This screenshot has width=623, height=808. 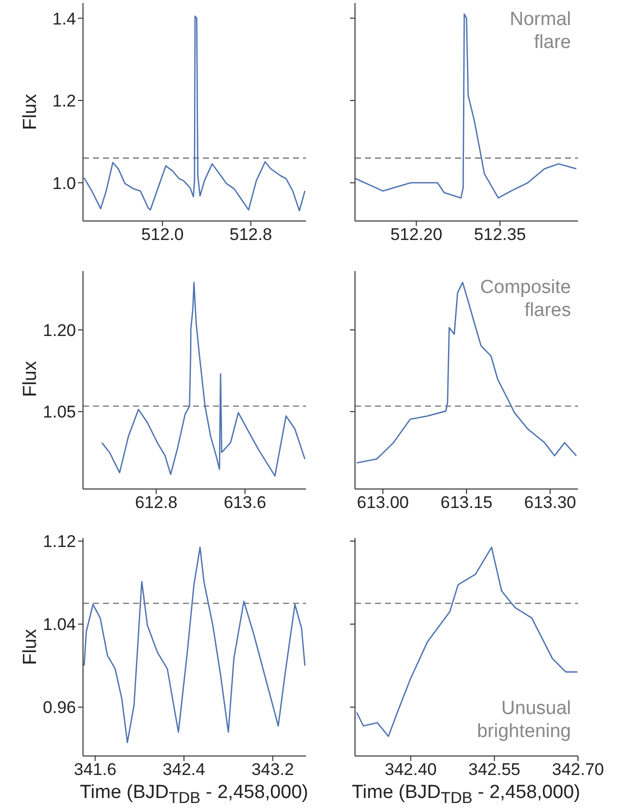 What do you see at coordinates (382, 502) in the screenshot?
I see `x-tick-label: 613.00` at bounding box center [382, 502].